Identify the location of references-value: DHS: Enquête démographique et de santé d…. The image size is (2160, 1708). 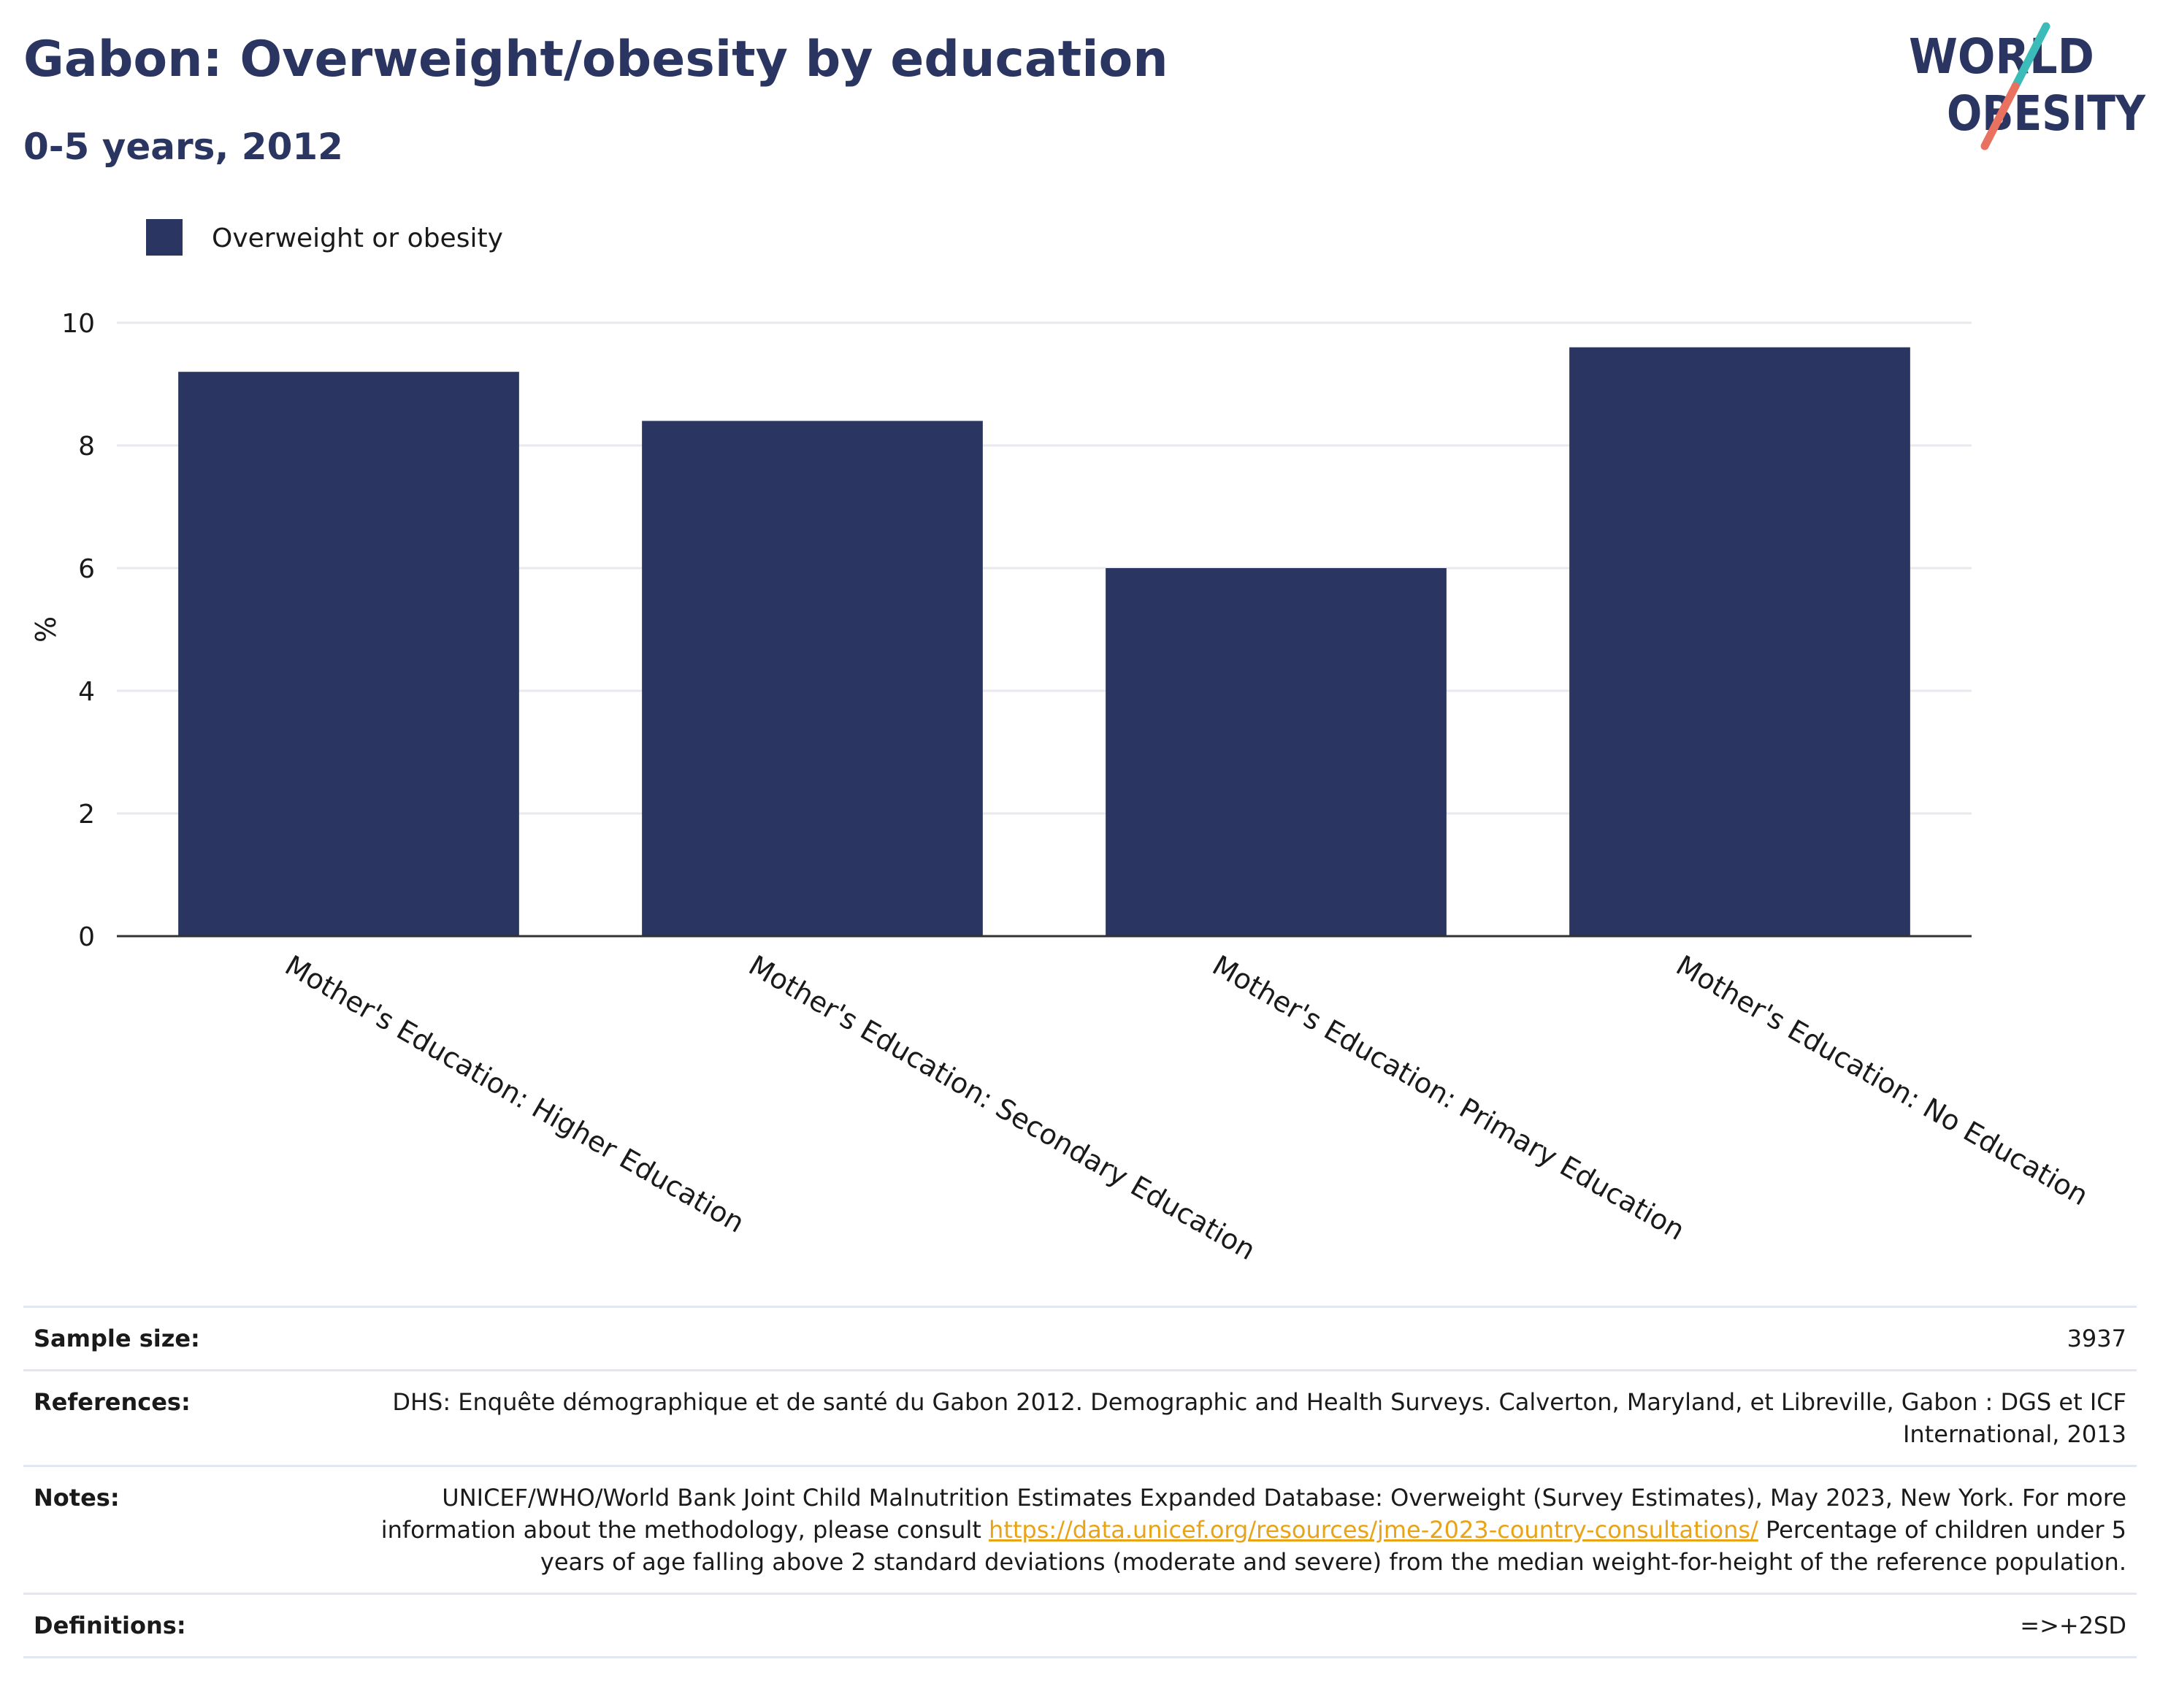
(1259, 1418).